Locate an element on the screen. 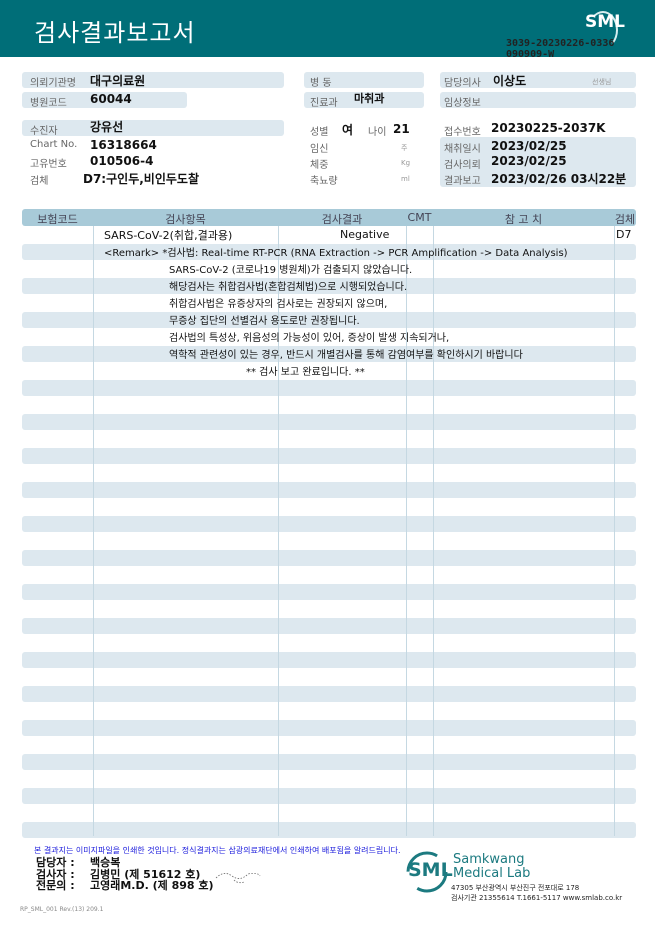 Image resolution: width=655 pixels, height=925 pixels. doctor-label: 담당의사 is located at coordinates (462, 83).